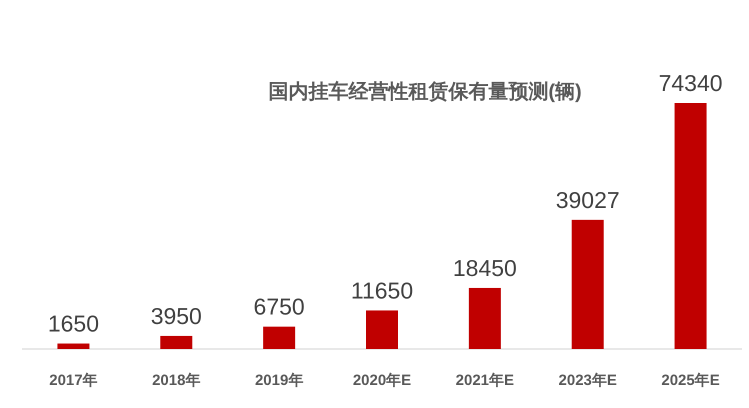  Describe the element at coordinates (176, 315) in the screenshot. I see `data-label: 3950` at that location.